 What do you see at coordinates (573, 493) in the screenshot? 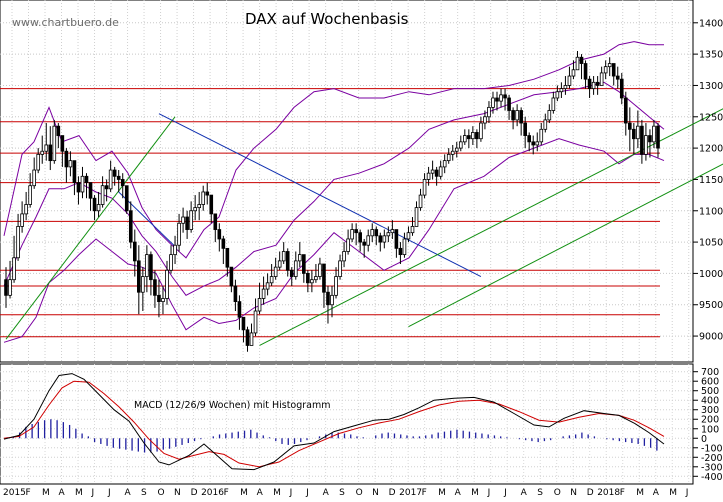
I see `x-tick-label: N` at bounding box center [573, 493].